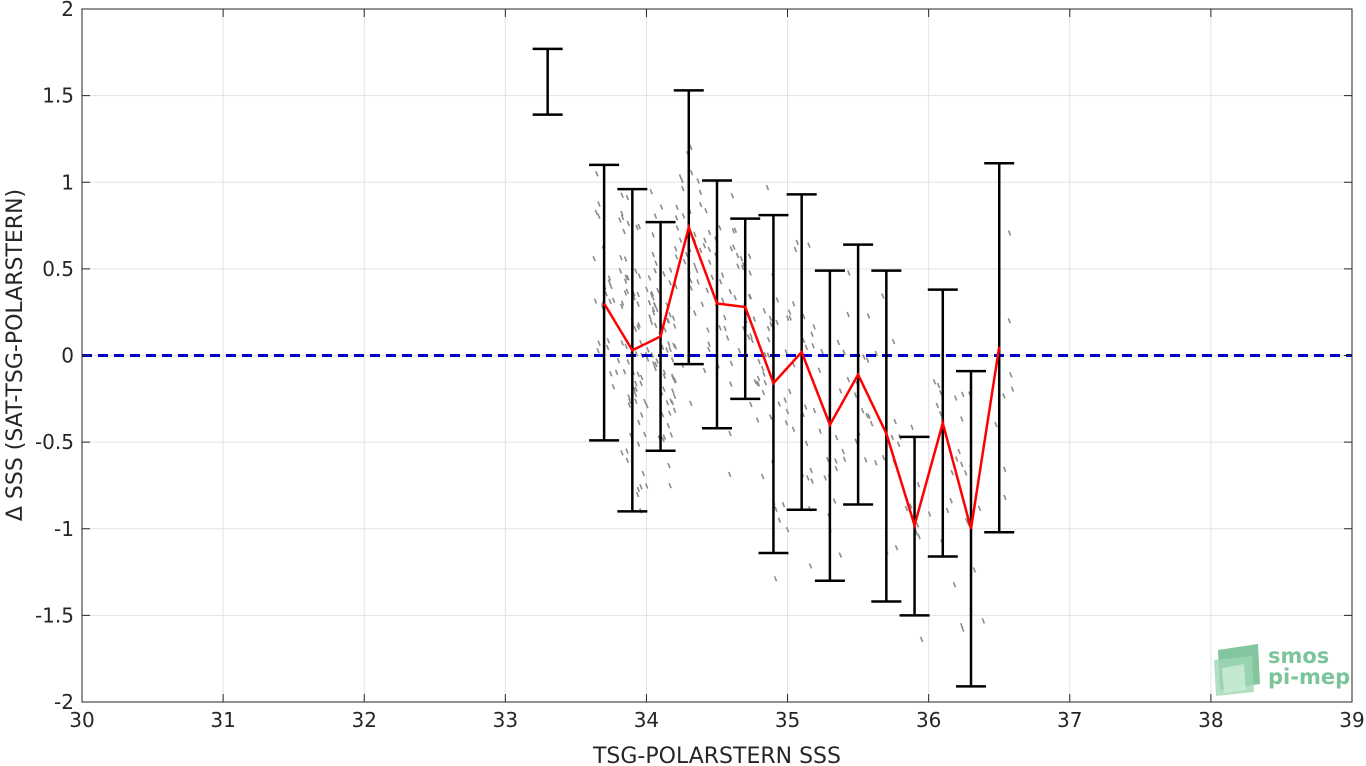 This screenshot has height=766, width=1366. What do you see at coordinates (67, 356) in the screenshot?
I see `y-tick-label: 0` at bounding box center [67, 356].